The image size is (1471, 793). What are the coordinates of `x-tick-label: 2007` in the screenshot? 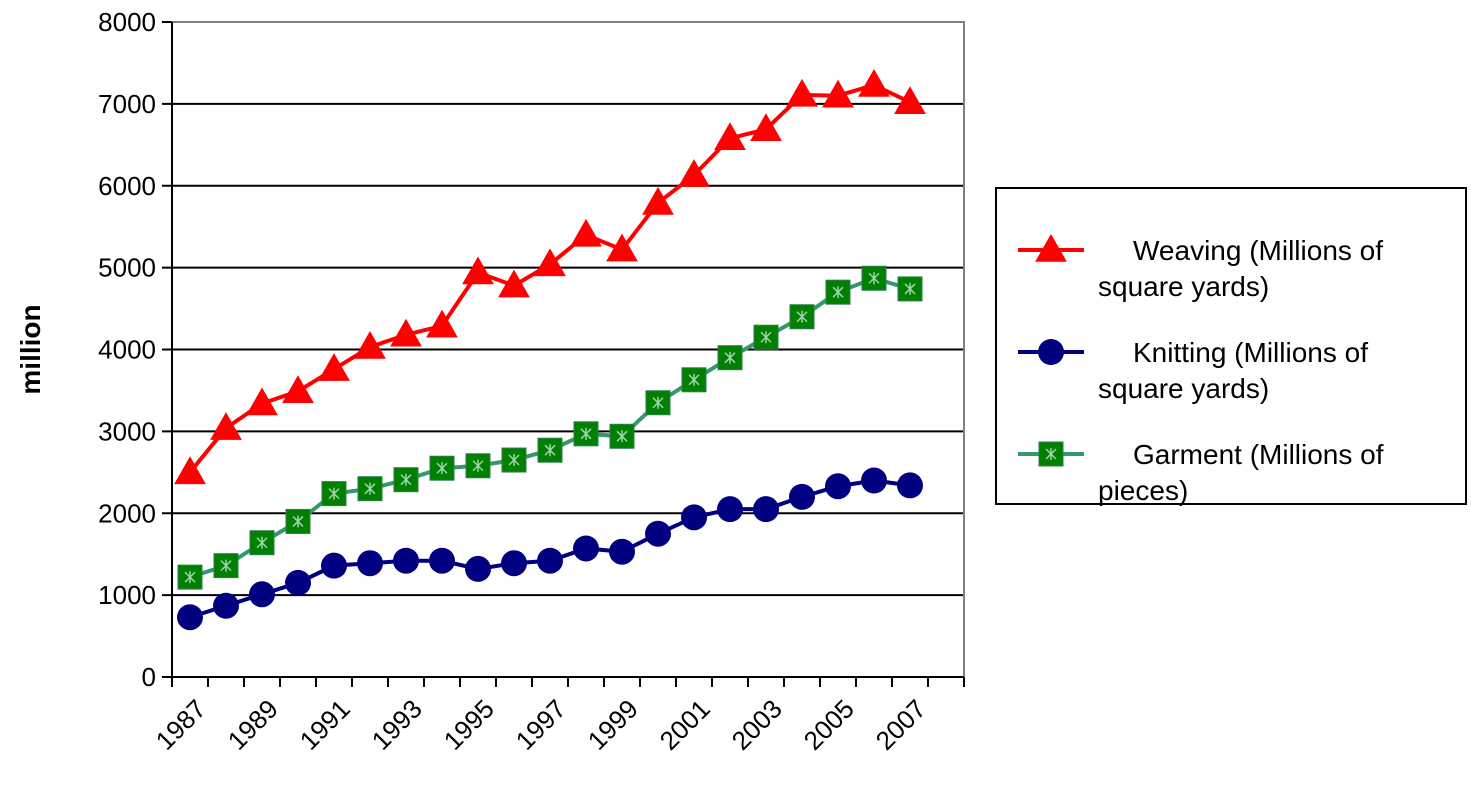 It's located at (901, 725).